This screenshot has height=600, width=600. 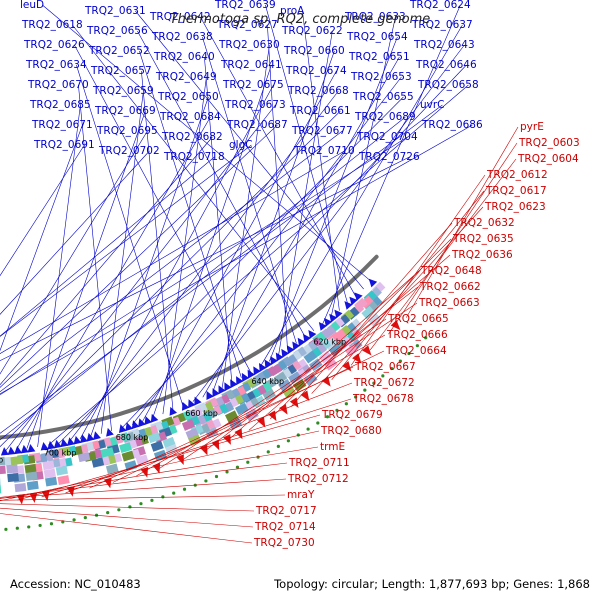 What do you see at coordinates (184, 57) in the screenshot?
I see `forward-label-16: TRQ2_0640` at bounding box center [184, 57].